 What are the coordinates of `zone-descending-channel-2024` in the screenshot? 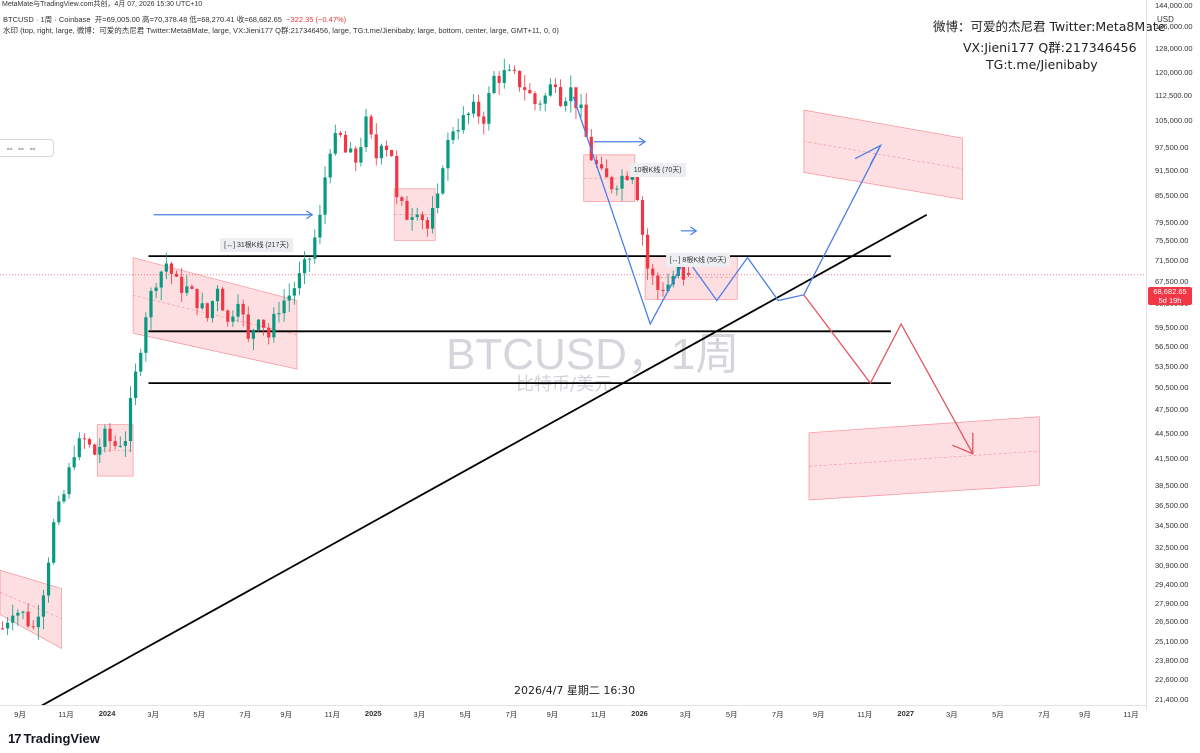 It's located at (215, 313).